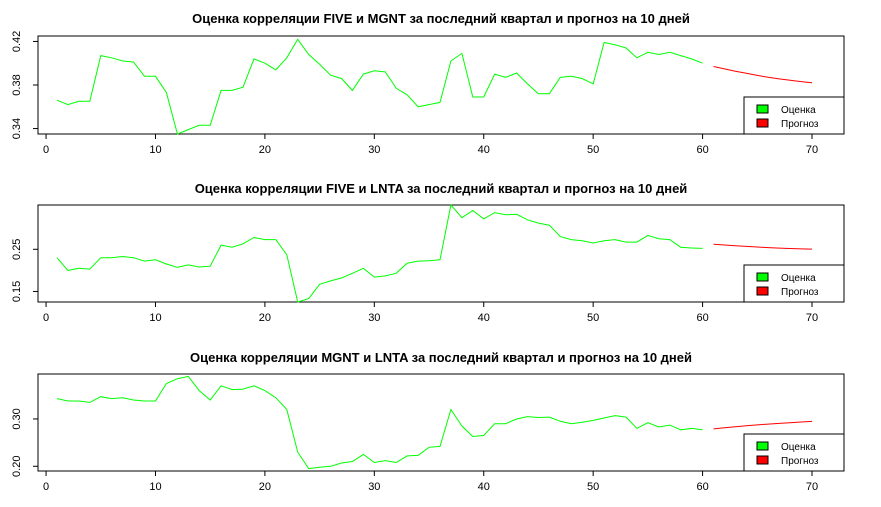 This screenshot has width=881, height=507. Describe the element at coordinates (17, 291) in the screenshot. I see `y-tick-label: 0.15` at that location.